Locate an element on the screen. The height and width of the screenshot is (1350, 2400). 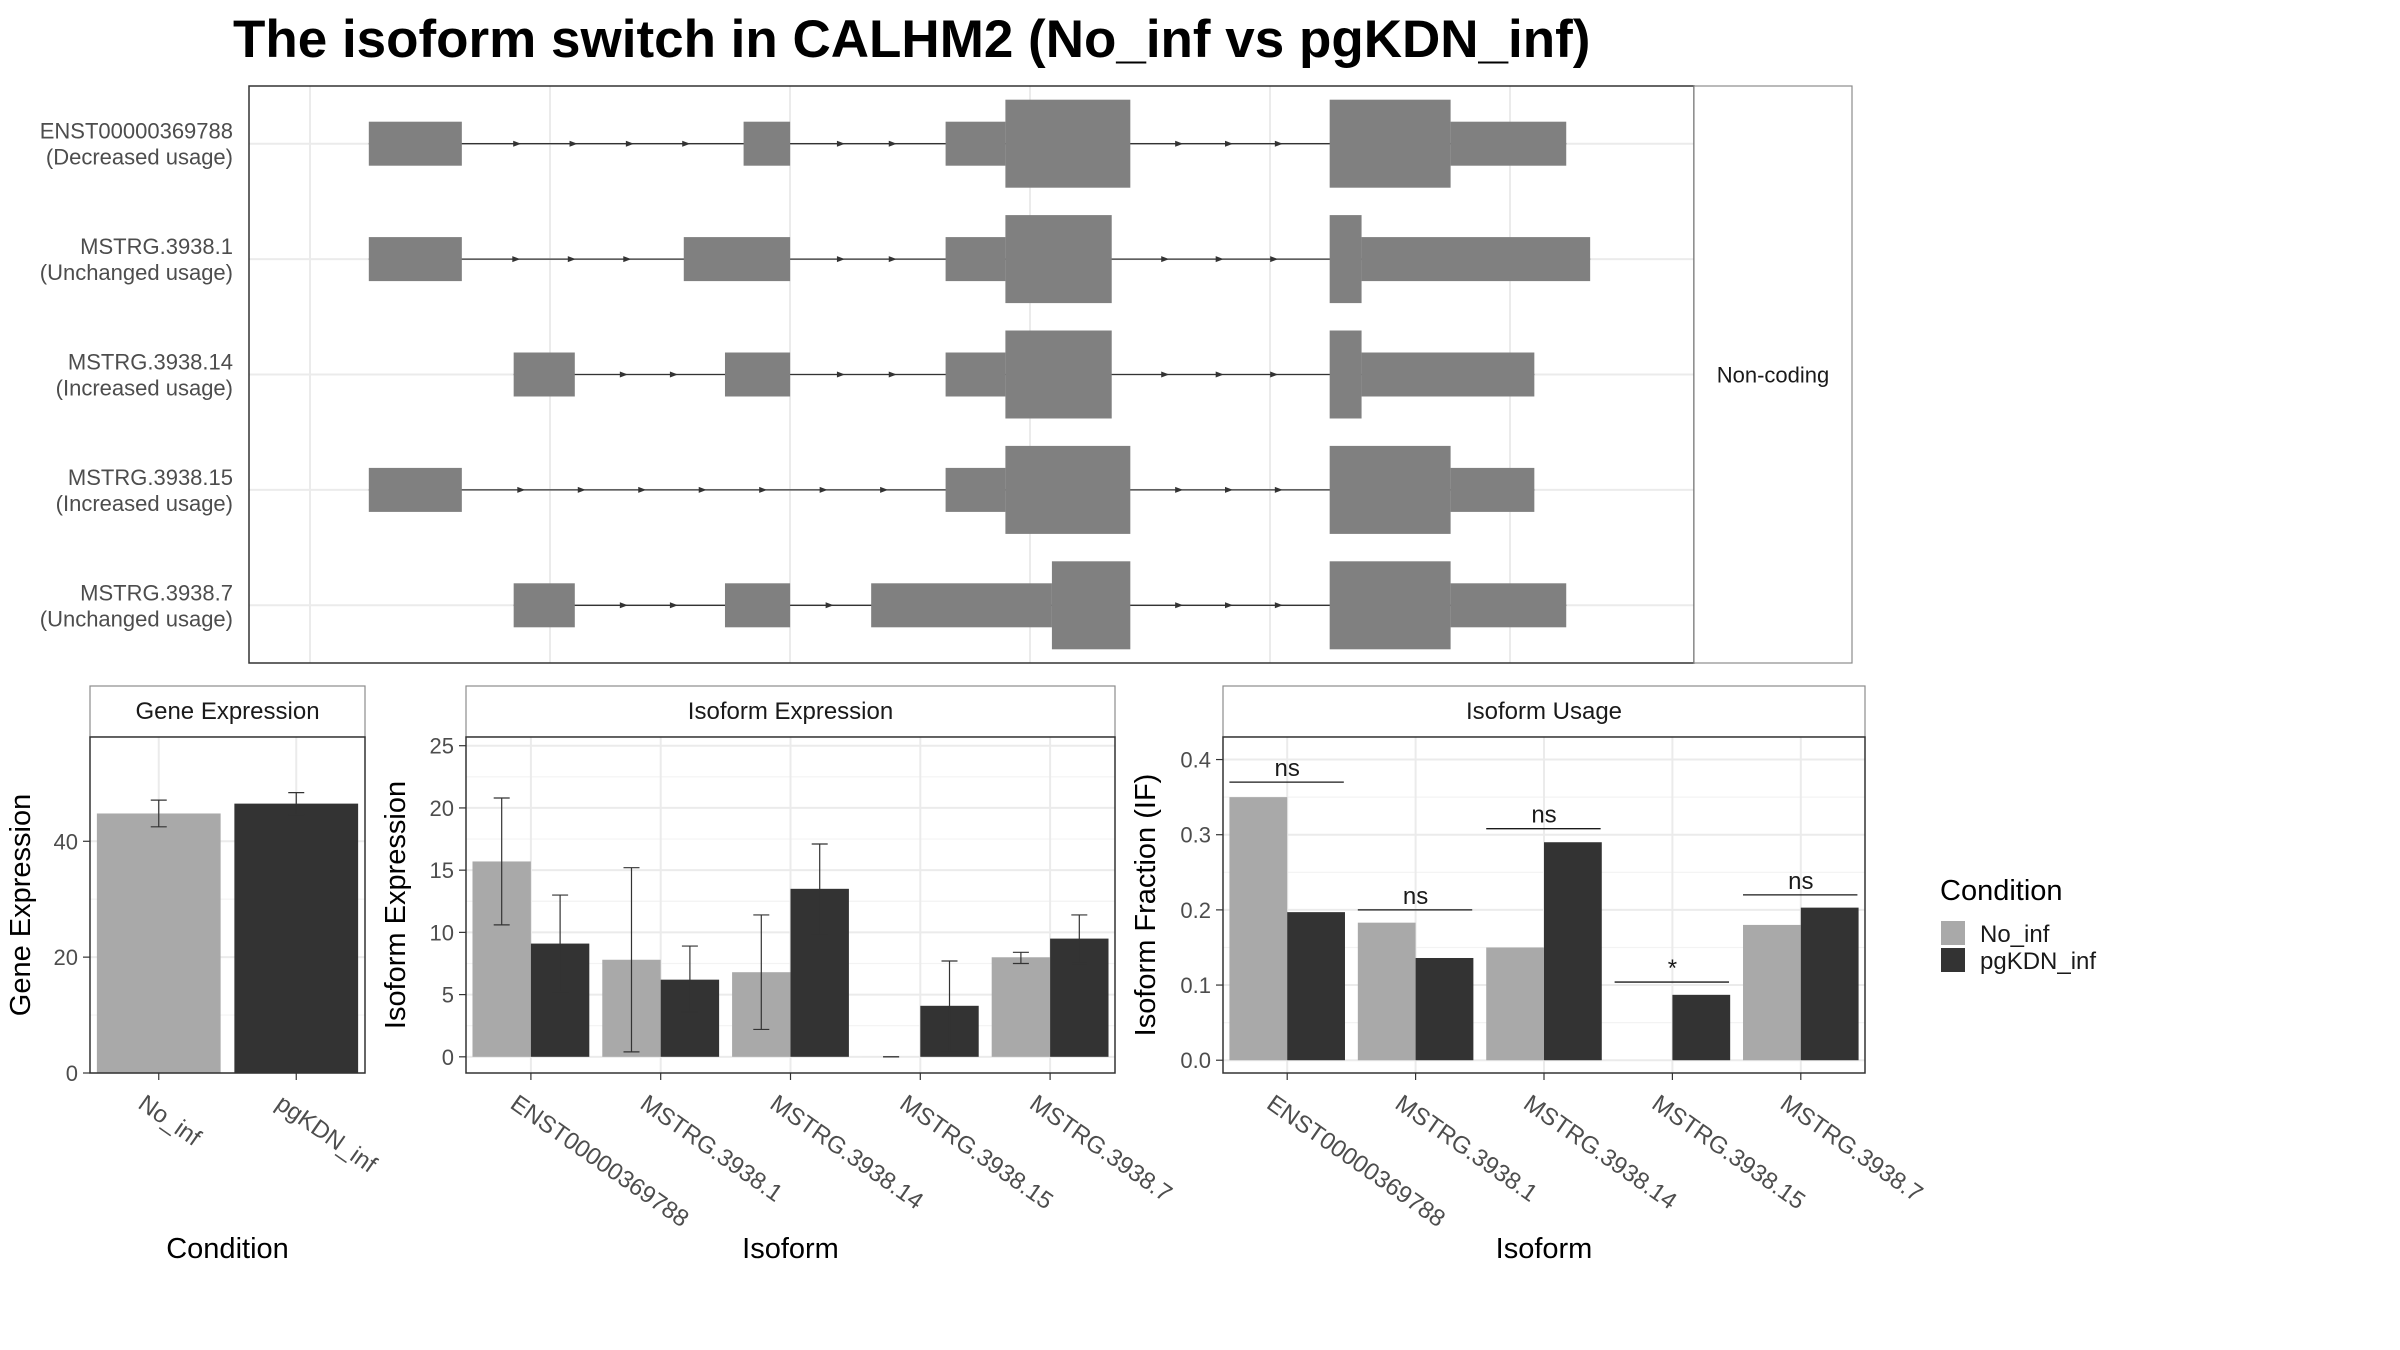
legend-key-no-inf is located at coordinates (1953, 933).